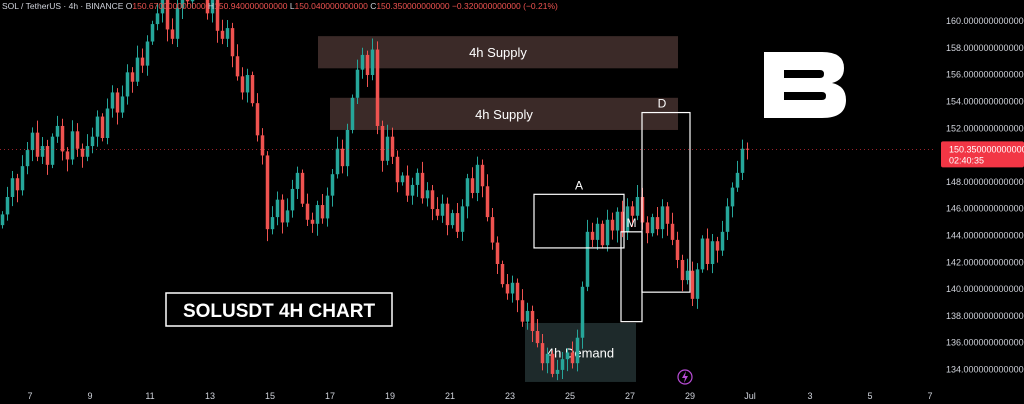 Image resolution: width=1024 pixels, height=404 pixels. Describe the element at coordinates (505, 6) in the screenshot. I see `ohlc-header-part: −0.320000000000 (−0.21%)` at that location.